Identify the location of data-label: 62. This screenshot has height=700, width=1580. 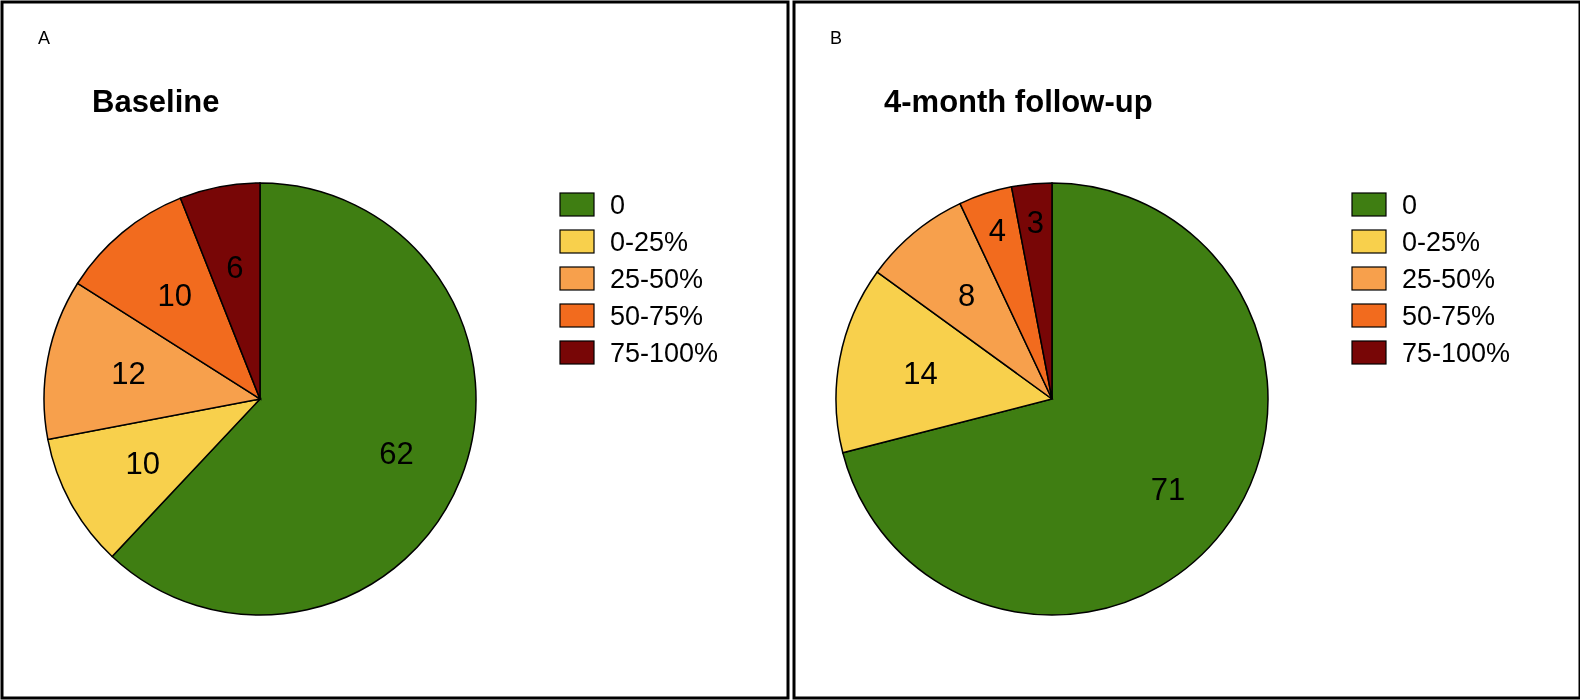
(396, 453).